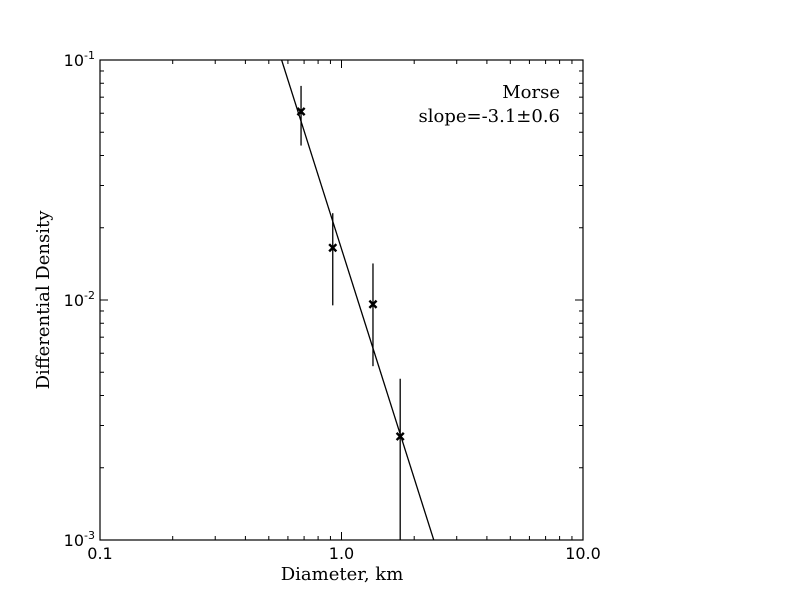  What do you see at coordinates (79, 539) in the screenshot?
I see `y-tick-label: 10⁻³` at bounding box center [79, 539].